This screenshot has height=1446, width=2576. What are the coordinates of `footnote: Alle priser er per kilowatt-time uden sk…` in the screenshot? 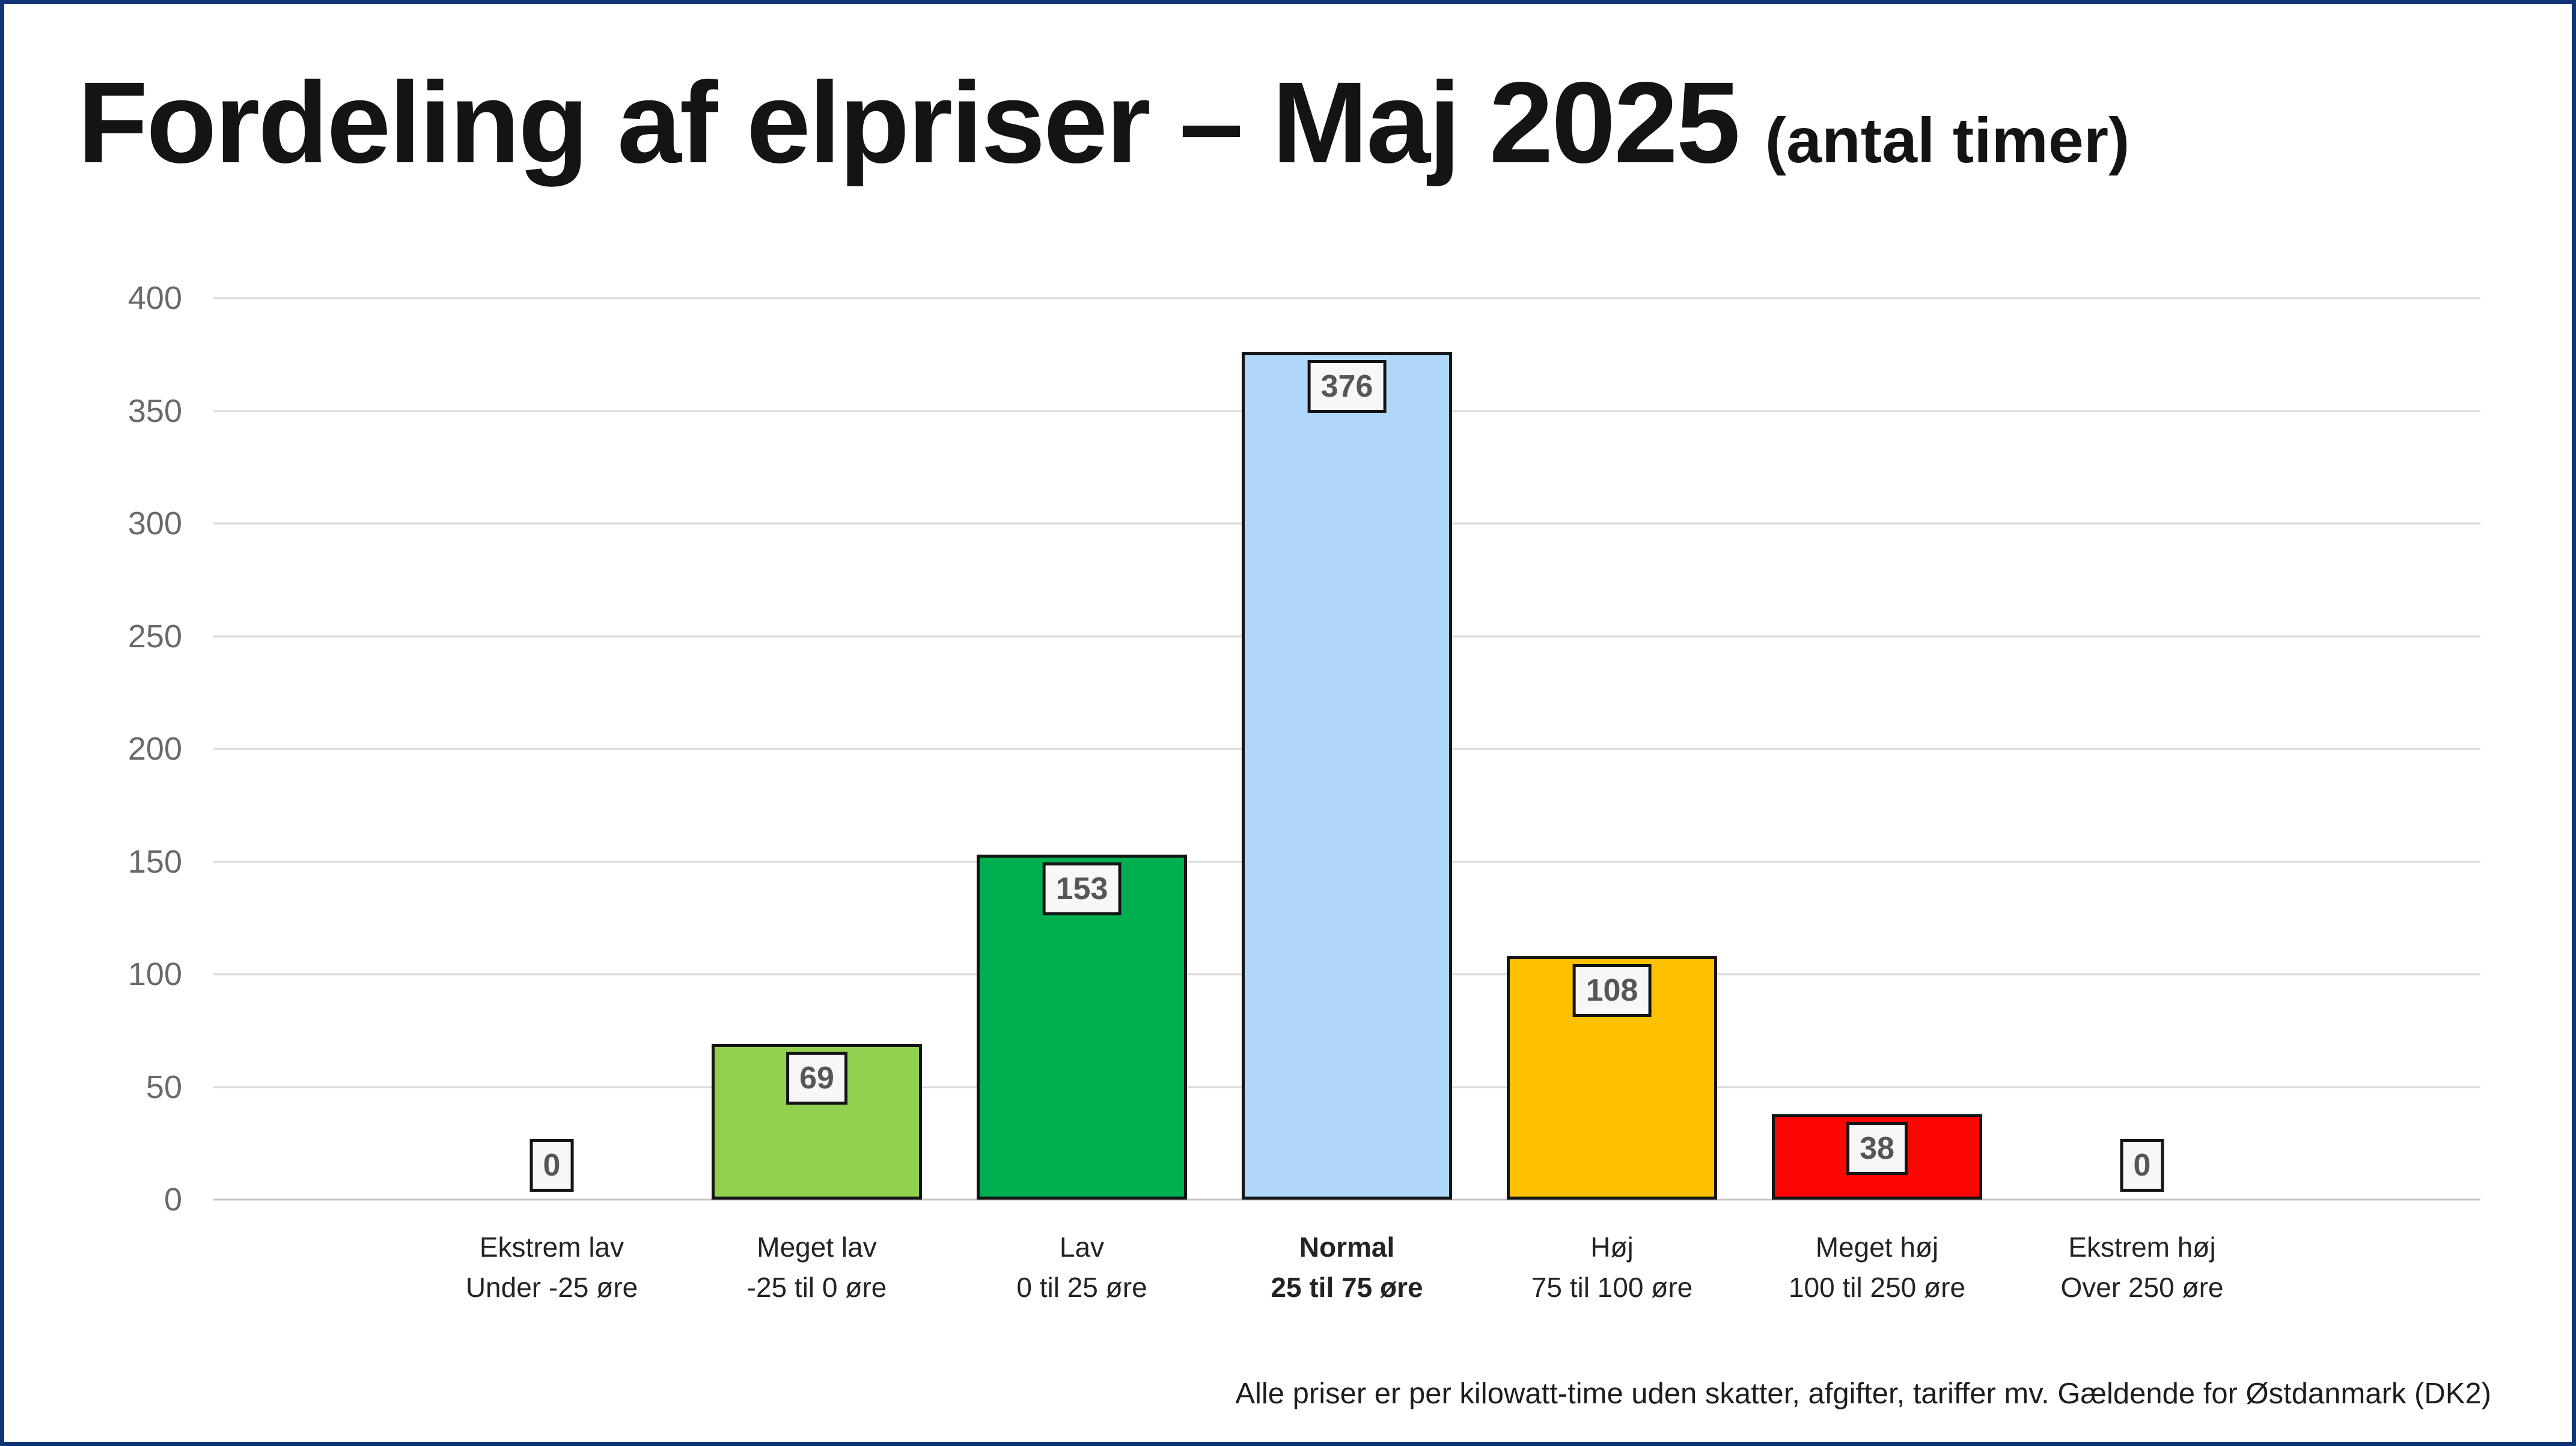 It's located at (1863, 1394).